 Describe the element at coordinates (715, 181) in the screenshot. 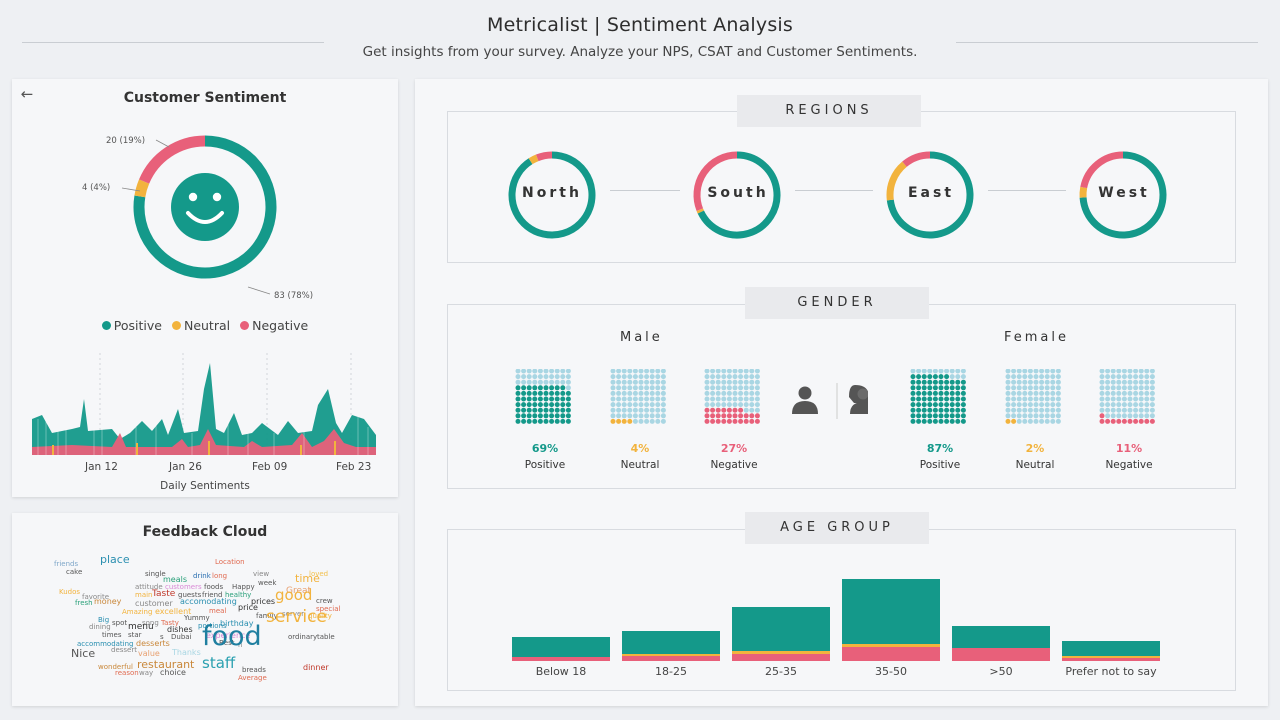

I see `region-south-negative-arc` at that location.